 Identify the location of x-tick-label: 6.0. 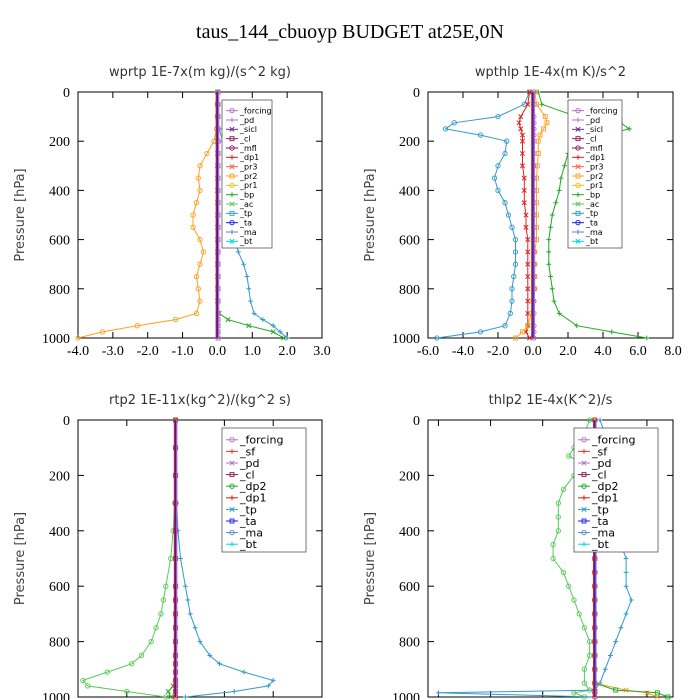
(638, 351).